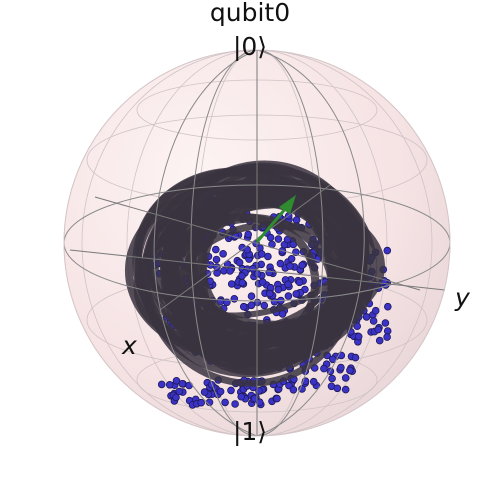 The height and width of the screenshot is (497, 500). I want to click on north-pole-label: |0⟩, so click(250, 46).